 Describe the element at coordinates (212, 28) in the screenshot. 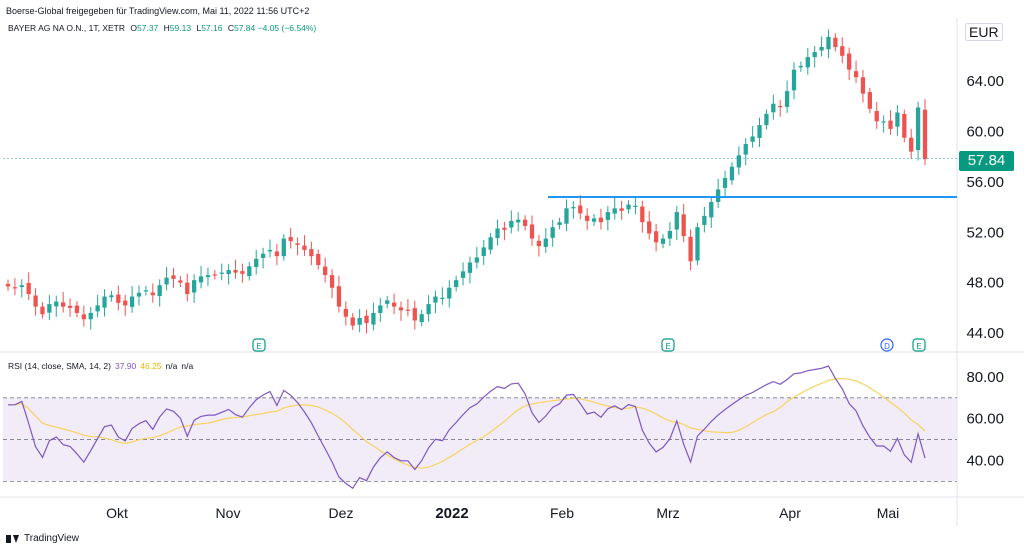

I see `low-value: 57.16` at that location.